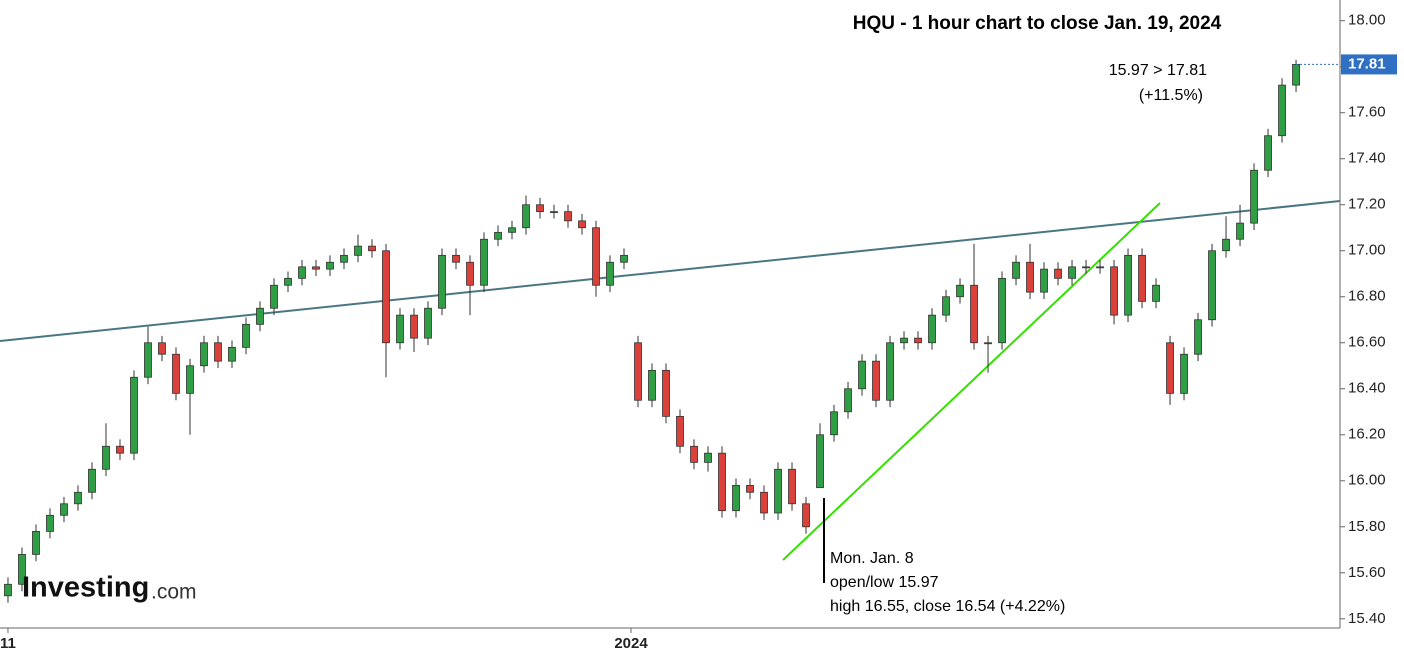 The height and width of the screenshot is (657, 1404). Describe the element at coordinates (85, 588) in the screenshot. I see `logo-name: Investing` at that location.